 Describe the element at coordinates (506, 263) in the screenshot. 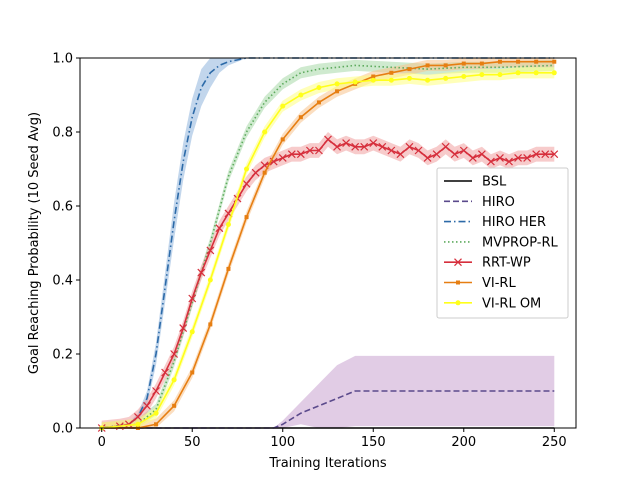

I see `legend-label-rrt-wp: RRT-WP` at that location.